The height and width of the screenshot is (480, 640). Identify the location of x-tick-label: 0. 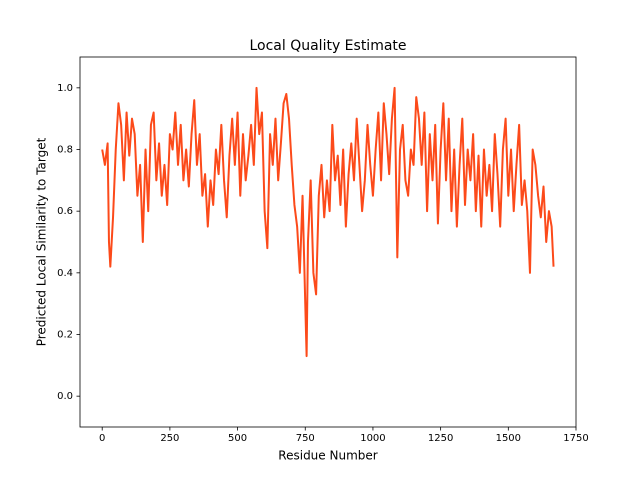
(102, 438).